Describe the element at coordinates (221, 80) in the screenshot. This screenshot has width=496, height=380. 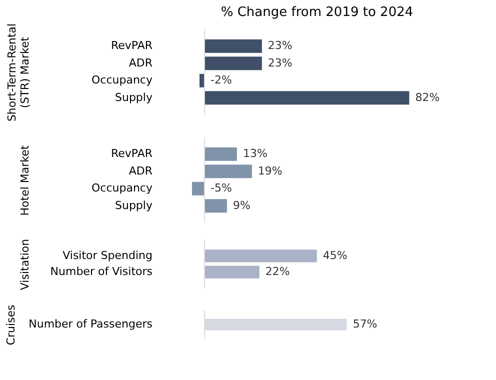
I see `data-label: -2%` at that location.